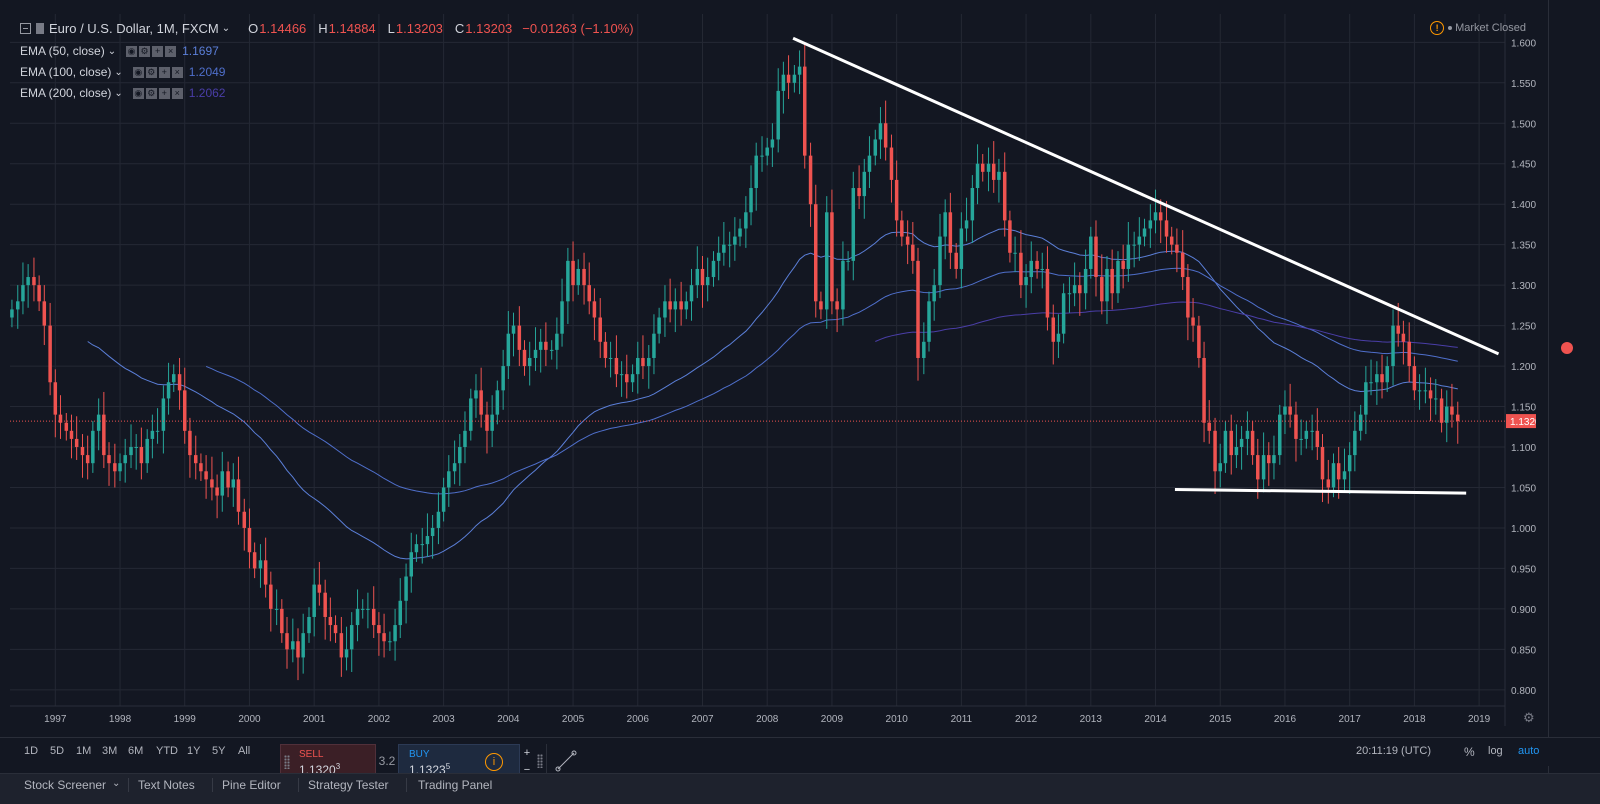 The width and height of the screenshot is (1600, 804). I want to click on range-1d: 1D, so click(31, 751).